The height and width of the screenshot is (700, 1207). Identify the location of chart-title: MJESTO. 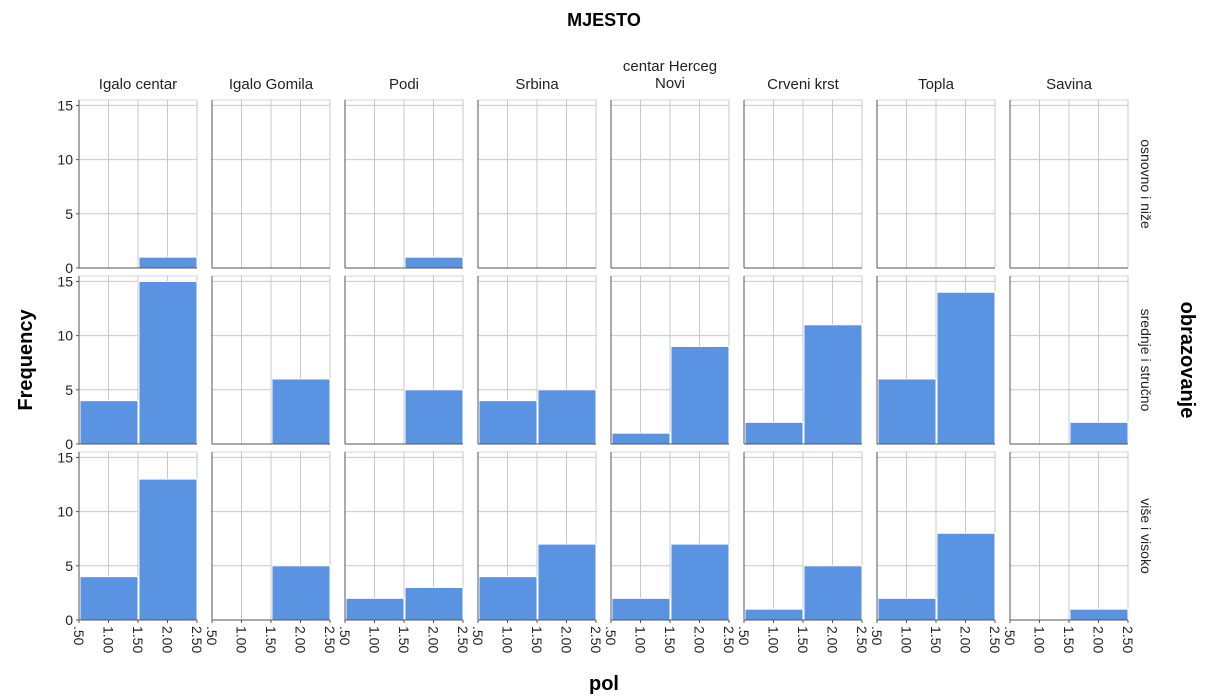
(604, 20).